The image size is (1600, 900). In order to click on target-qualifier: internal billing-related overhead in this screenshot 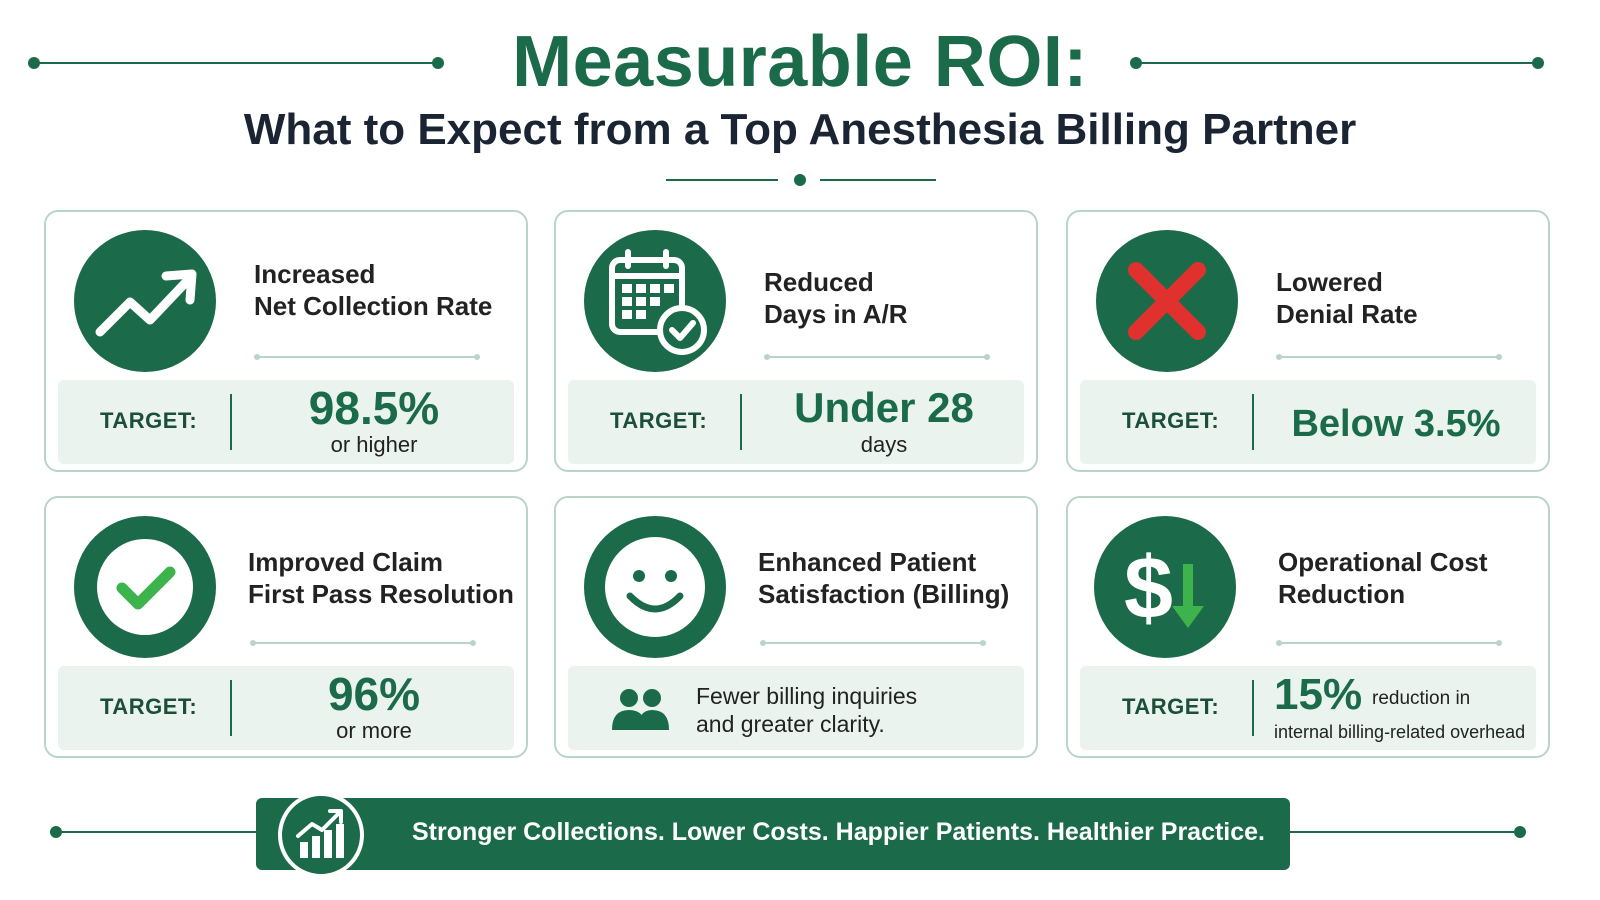, I will do `click(1400, 732)`.